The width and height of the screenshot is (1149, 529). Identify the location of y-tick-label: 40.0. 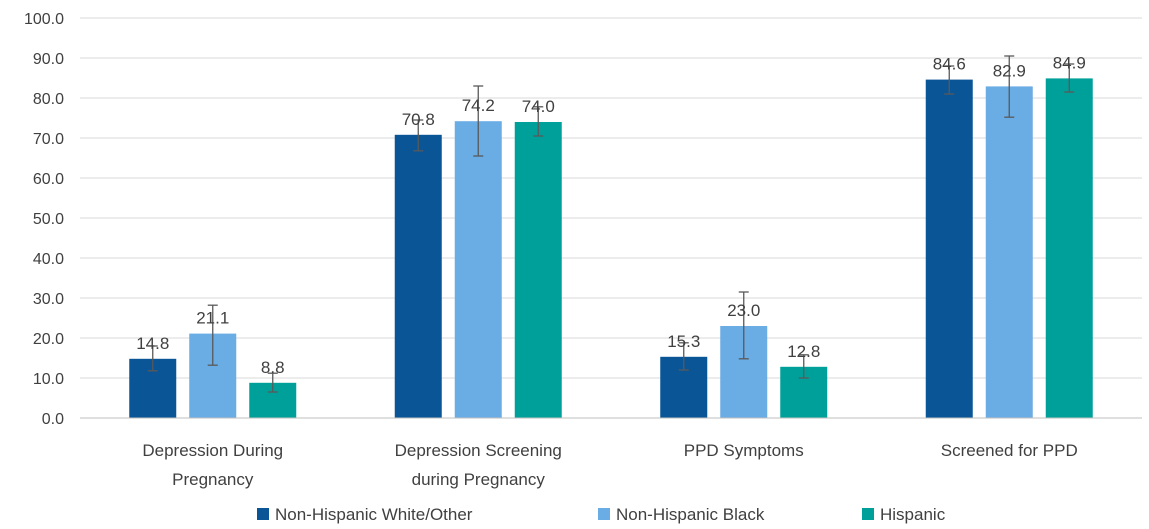
(48, 259).